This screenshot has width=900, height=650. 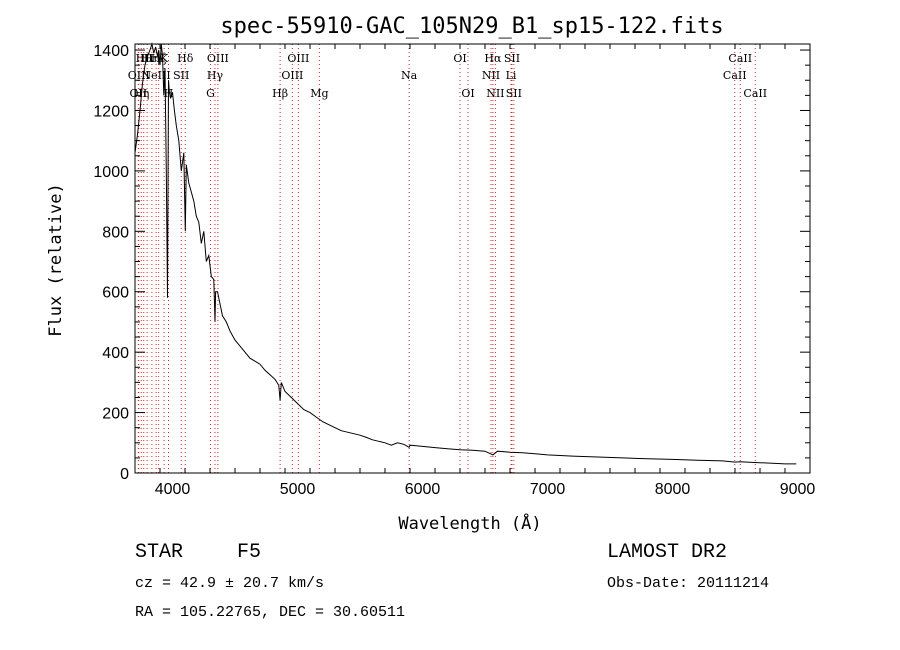 What do you see at coordinates (164, 58) in the screenshot?
I see `line-label-8: K` at bounding box center [164, 58].